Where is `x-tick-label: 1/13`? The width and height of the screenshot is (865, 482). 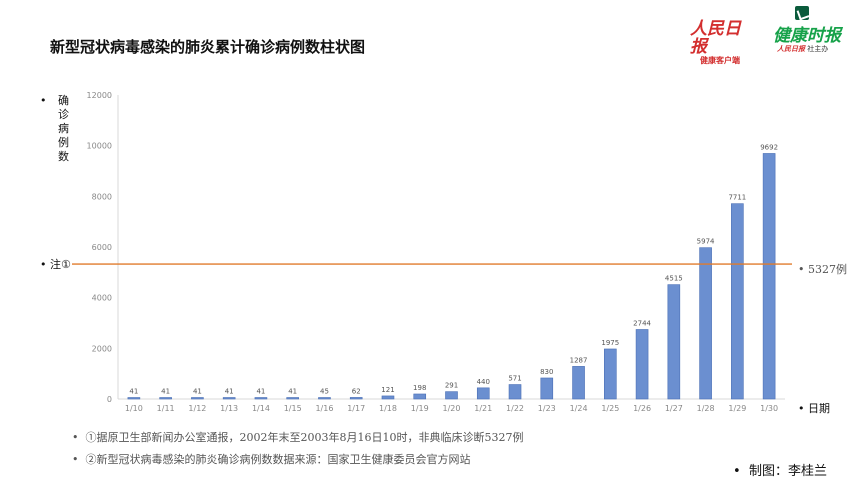 x-tick-label: 1/13 is located at coordinates (229, 408).